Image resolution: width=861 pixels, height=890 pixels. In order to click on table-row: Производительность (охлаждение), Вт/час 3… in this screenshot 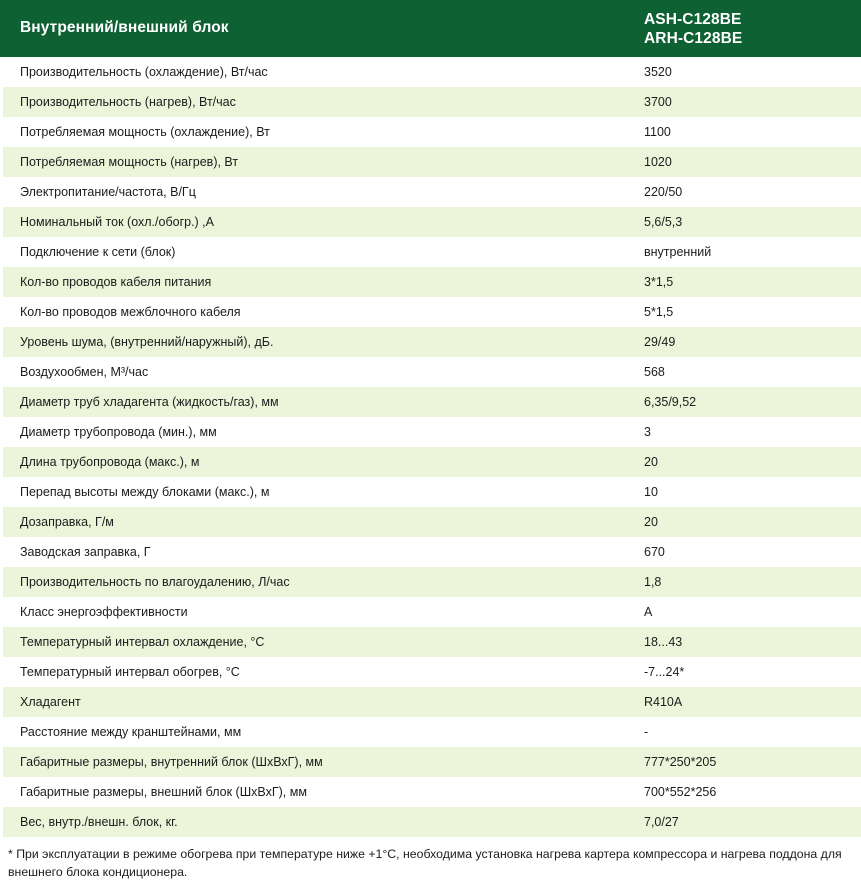, I will do `click(430, 72)`.